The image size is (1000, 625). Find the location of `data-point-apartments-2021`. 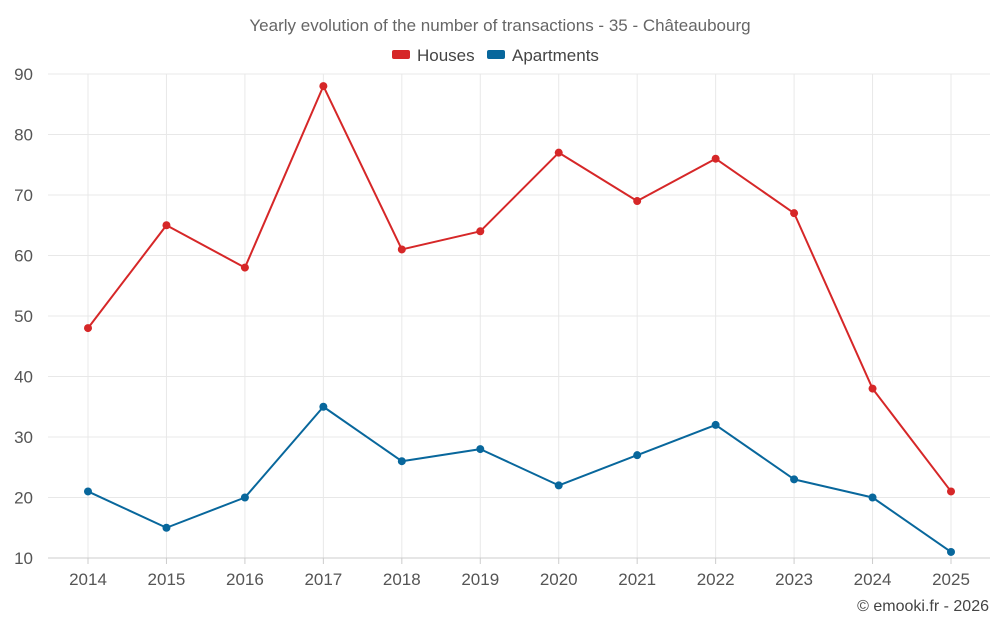

data-point-apartments-2021 is located at coordinates (637, 455).